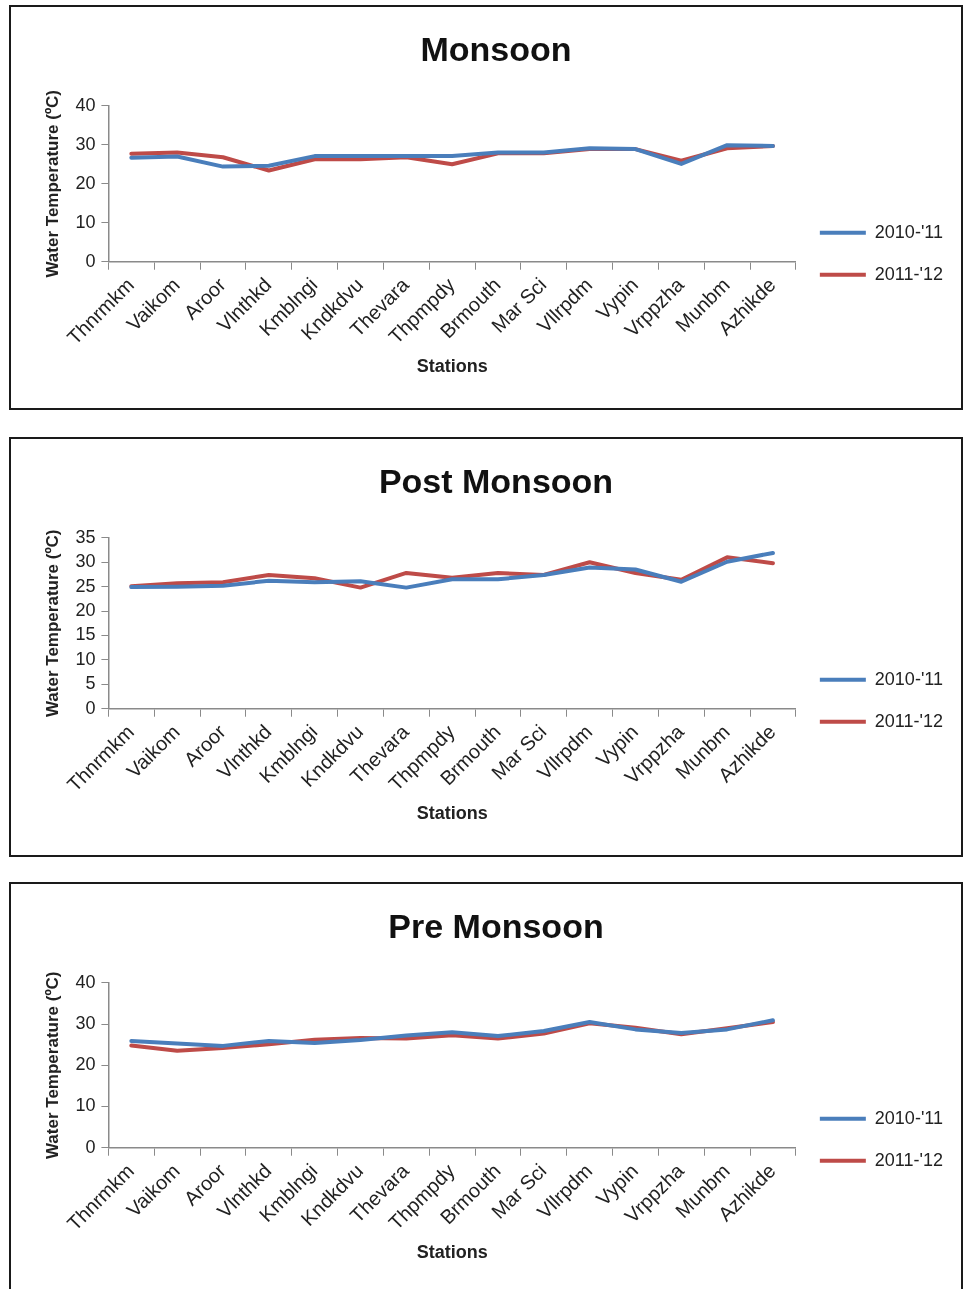 This screenshot has width=963, height=1289. Describe the element at coordinates (496, 48) in the screenshot. I see `chart-title: Monsoon` at that location.